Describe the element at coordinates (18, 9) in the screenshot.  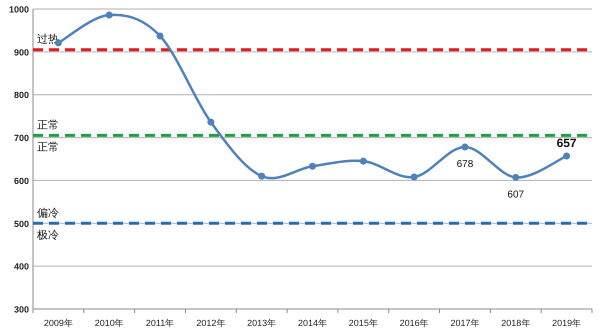
I see `y-tick-label: 1000` at that location.